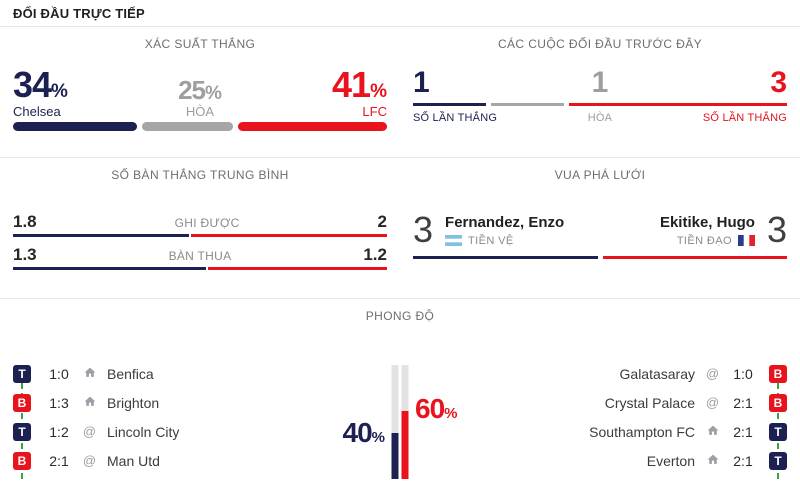 This screenshot has width=800, height=481. I want to click on goals-scored-bar, so click(200, 235).